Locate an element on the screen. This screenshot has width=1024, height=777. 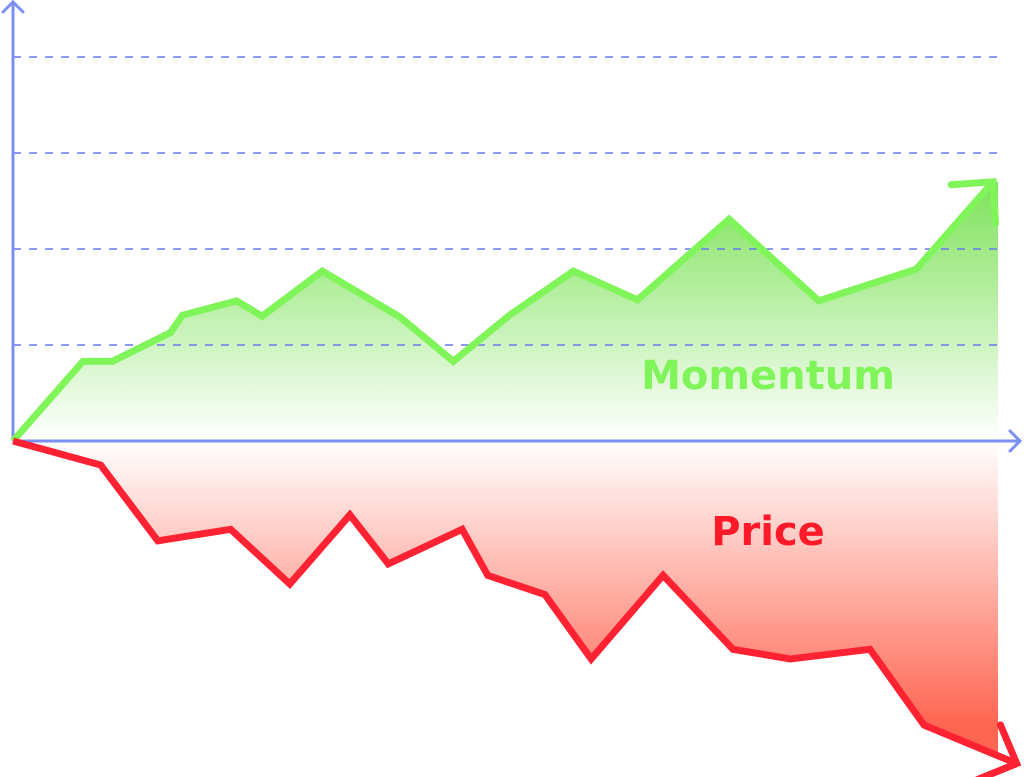
x-axis-arrow-icon is located at coordinates (1015, 441).